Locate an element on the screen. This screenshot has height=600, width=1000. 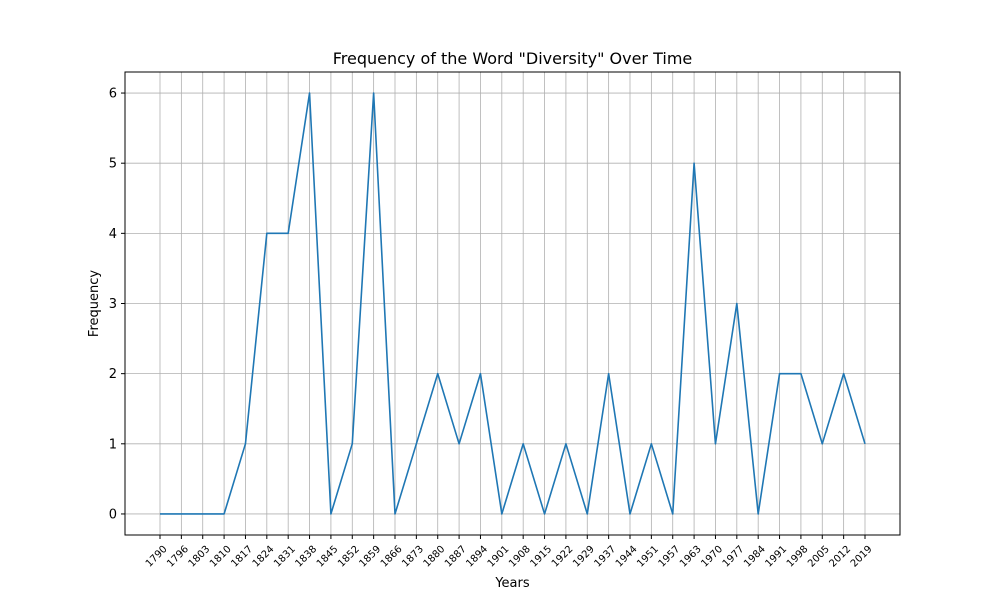
x-tick-label: 2005 is located at coordinates (819, 557).